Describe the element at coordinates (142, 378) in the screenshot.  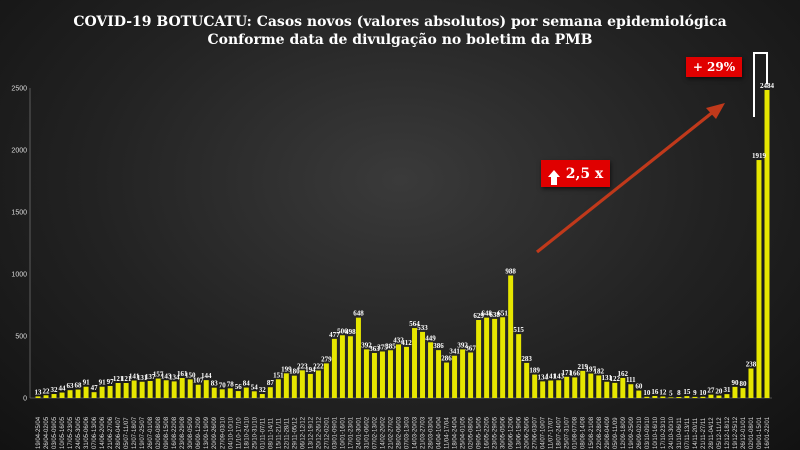
I see `data-label: 131` at that location.